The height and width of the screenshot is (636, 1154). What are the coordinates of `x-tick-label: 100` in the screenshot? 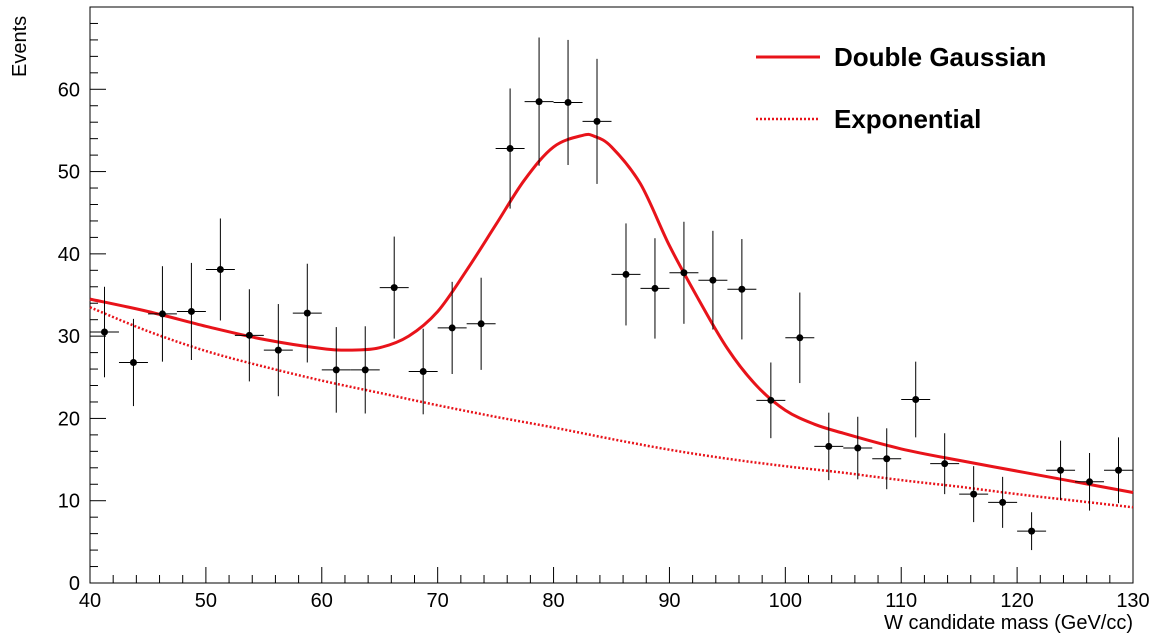 It's located at (785, 601).